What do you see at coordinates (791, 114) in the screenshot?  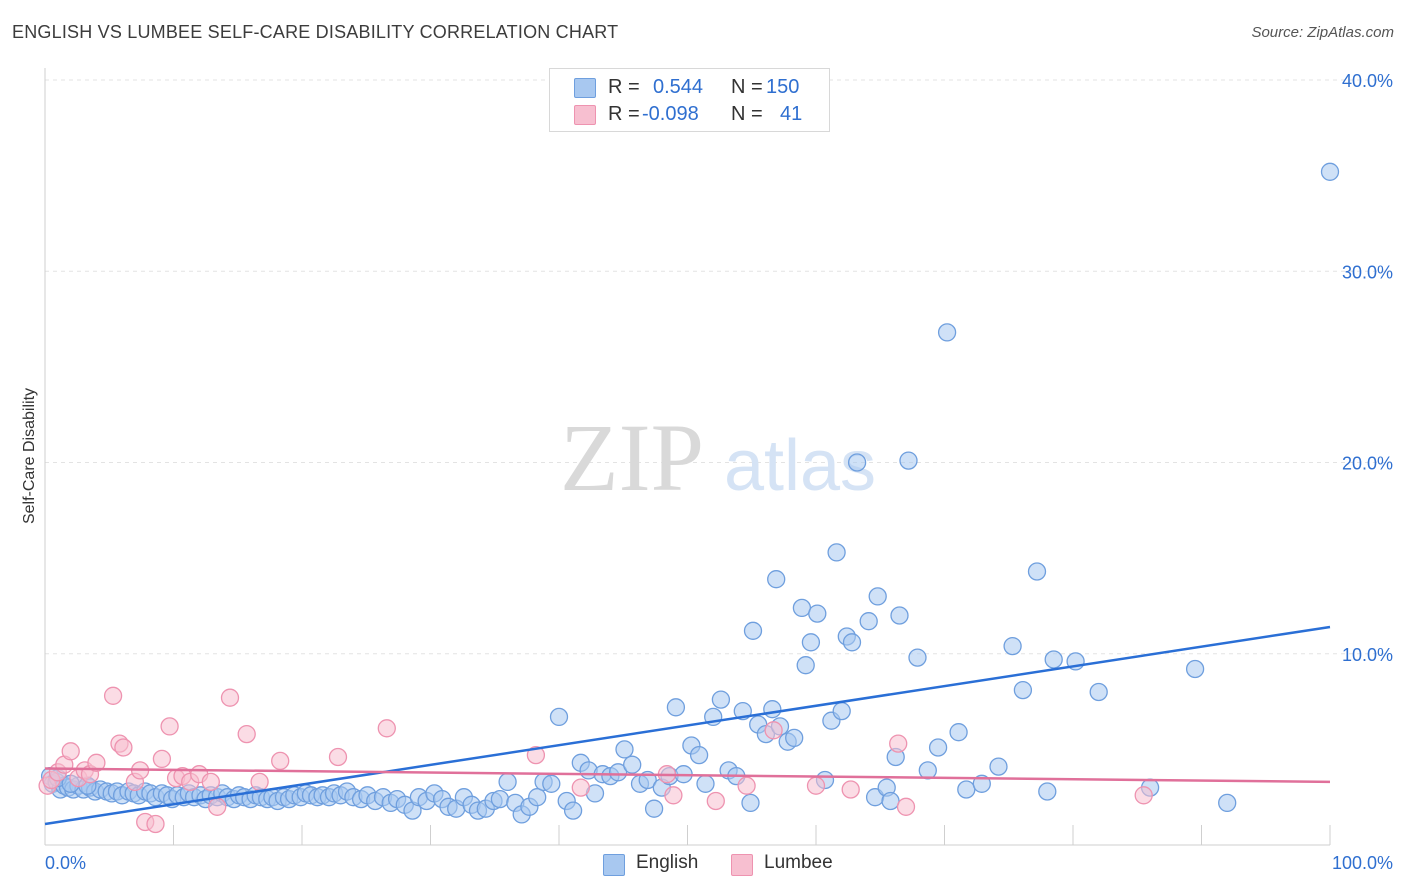 I see `legend-n-value: 41` at bounding box center [791, 114].